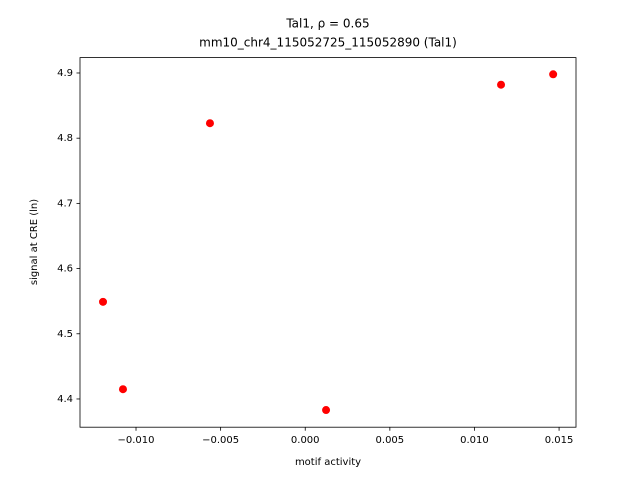 The image size is (640, 480). Describe the element at coordinates (328, 43) in the screenshot. I see `chart-subtitle: mm10_chr4_115052725_115052890 (Tal1)` at that location.